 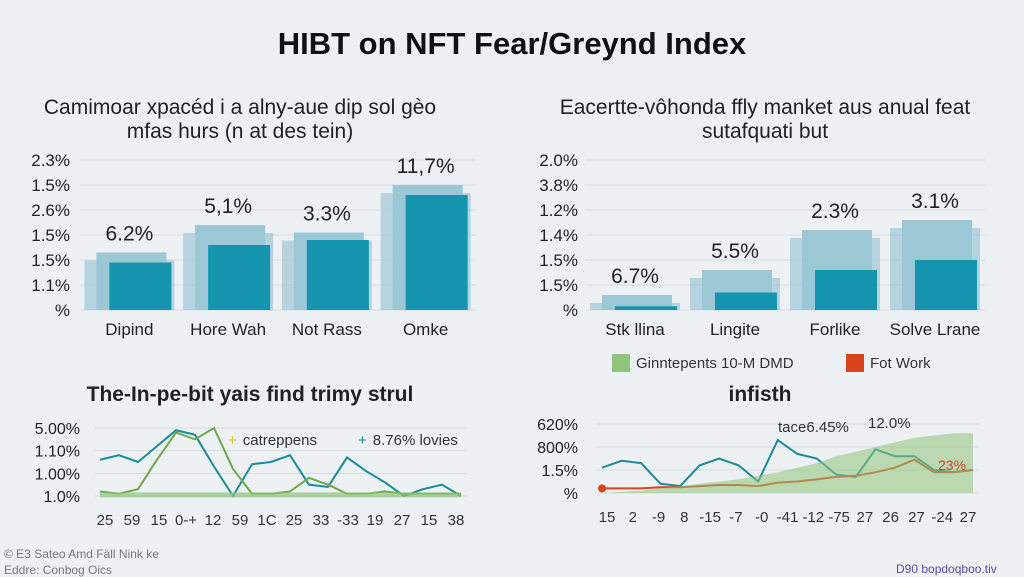 What do you see at coordinates (426, 166) in the screenshot?
I see `data-label: 11,7%` at bounding box center [426, 166].